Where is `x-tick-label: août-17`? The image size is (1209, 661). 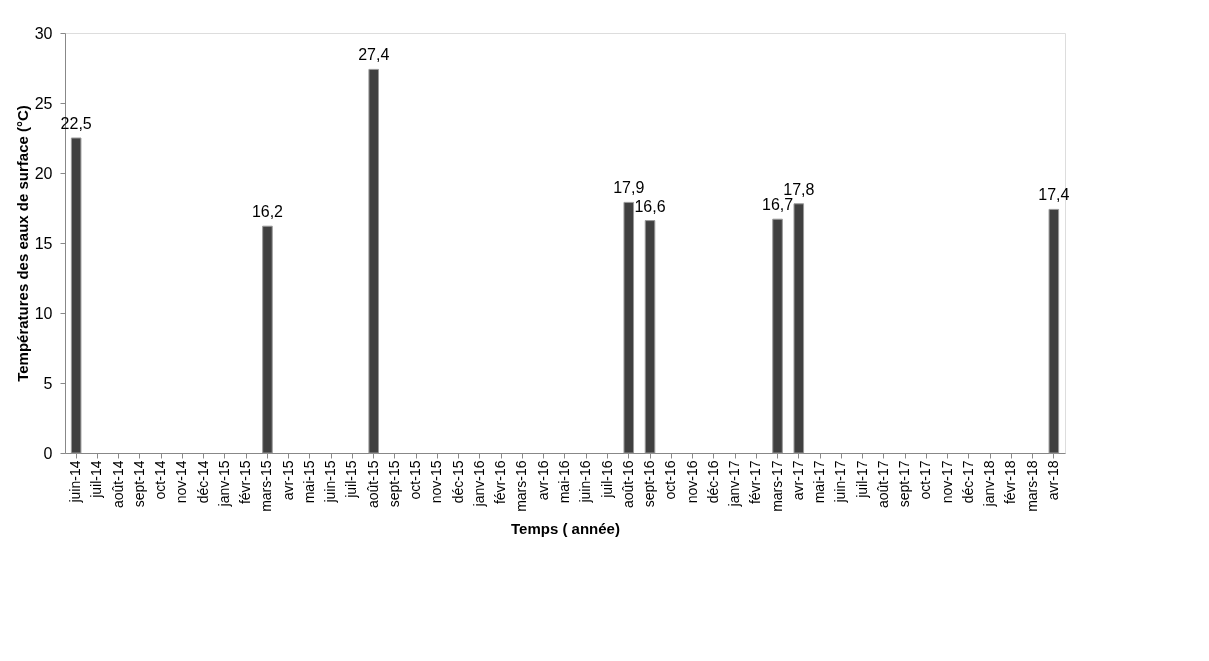
x-tick-label: août-17 is located at coordinates (882, 484).